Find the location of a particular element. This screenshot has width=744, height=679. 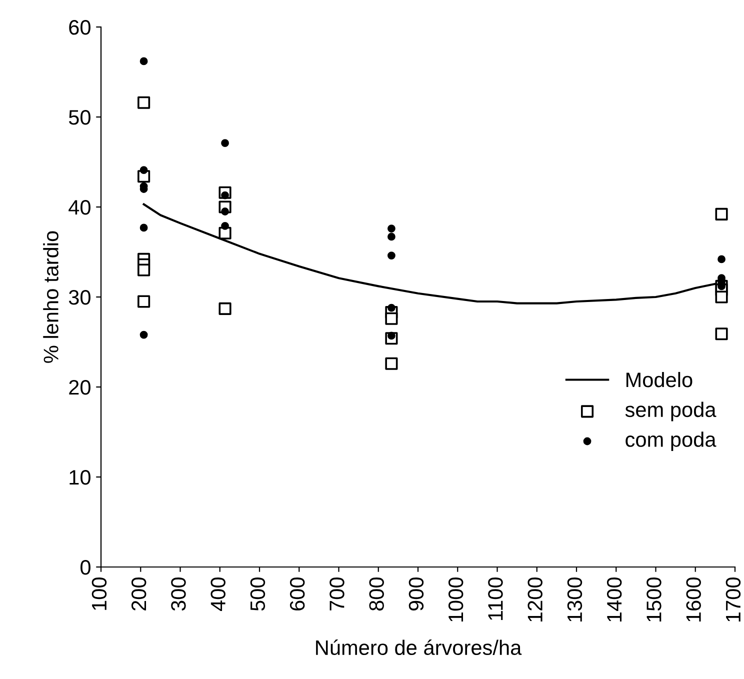

x-tick-label: 1000 is located at coordinates (456, 600).